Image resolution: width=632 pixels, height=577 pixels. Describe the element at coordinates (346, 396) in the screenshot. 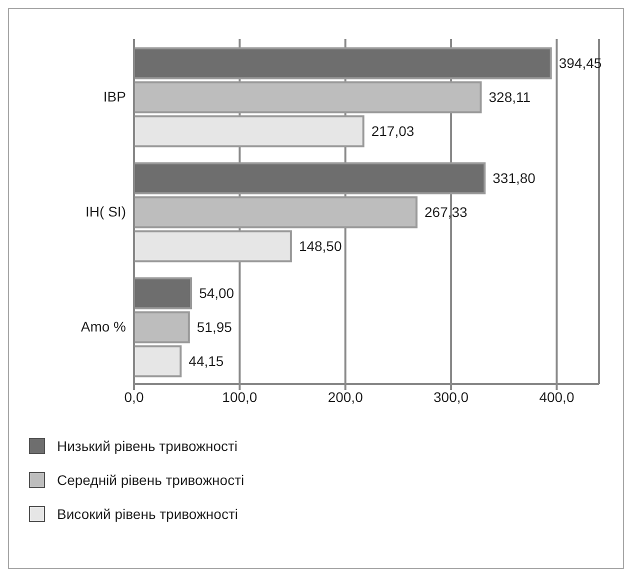

I see `x-tick-label: 200,0` at that location.